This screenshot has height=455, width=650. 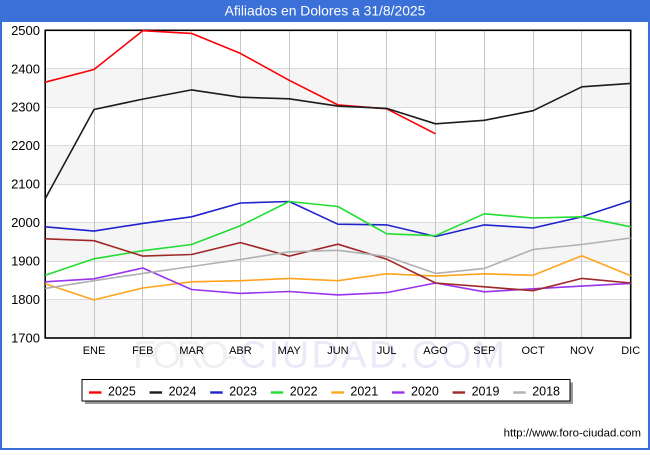 What do you see at coordinates (533, 351) in the screenshot?
I see `svg-text: OCT` at bounding box center [533, 351].